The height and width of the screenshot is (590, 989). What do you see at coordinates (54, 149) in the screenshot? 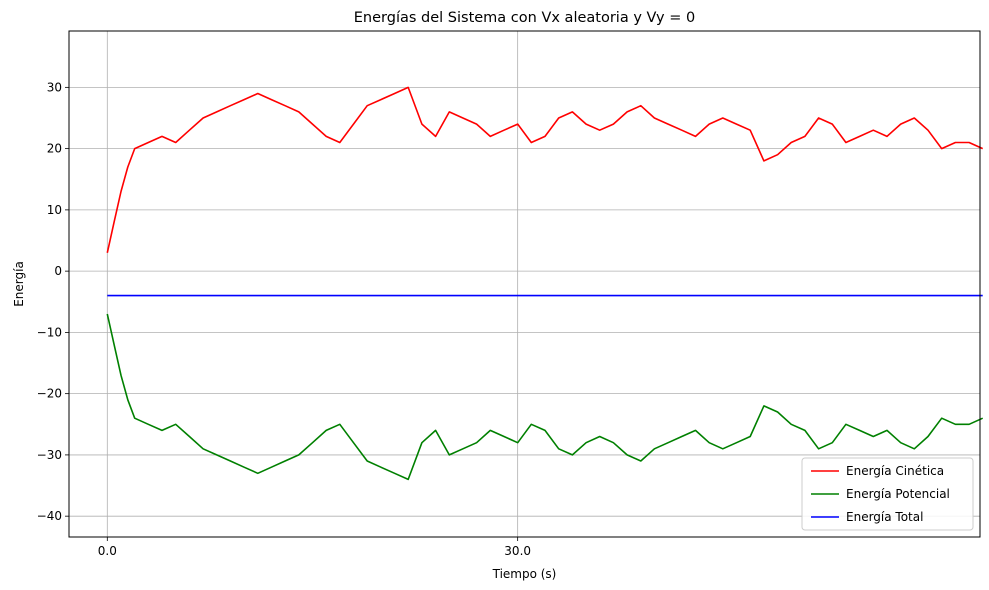
I see `y-tick-label: 20` at bounding box center [54, 149].